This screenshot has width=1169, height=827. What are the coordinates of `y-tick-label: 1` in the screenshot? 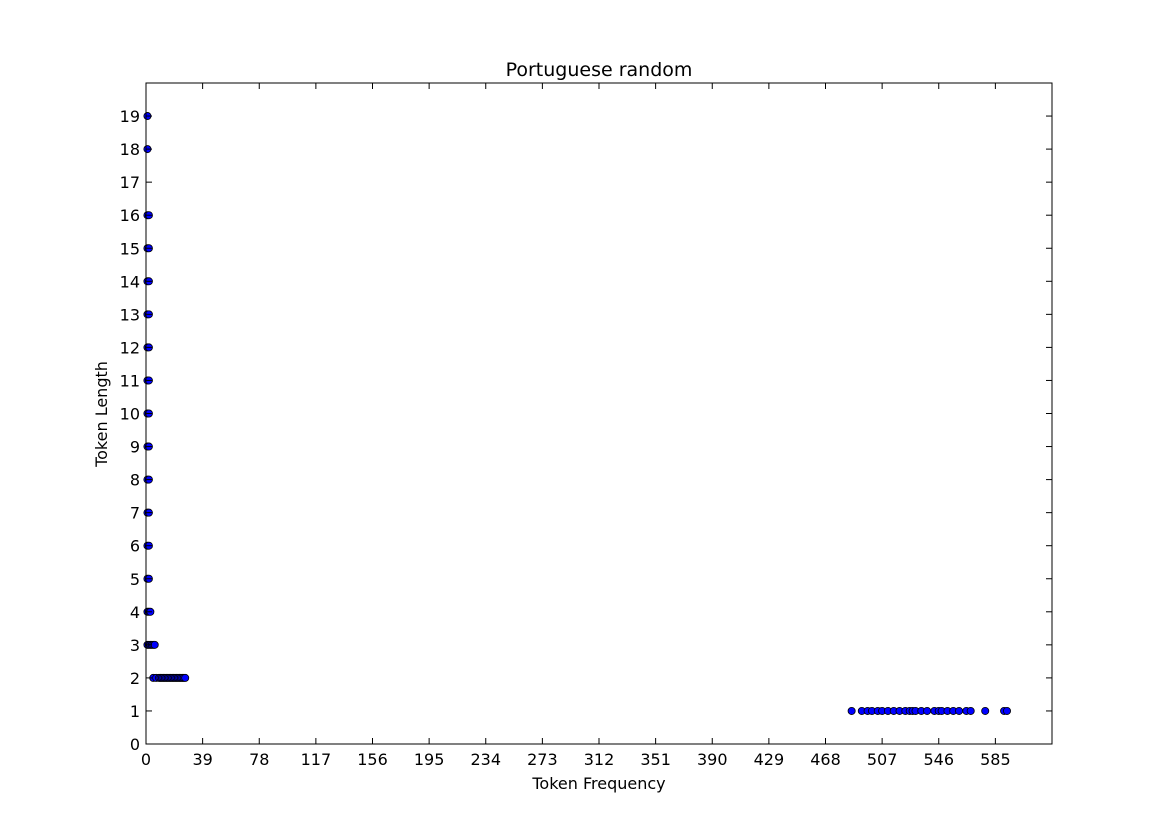 It's located at (135, 711).